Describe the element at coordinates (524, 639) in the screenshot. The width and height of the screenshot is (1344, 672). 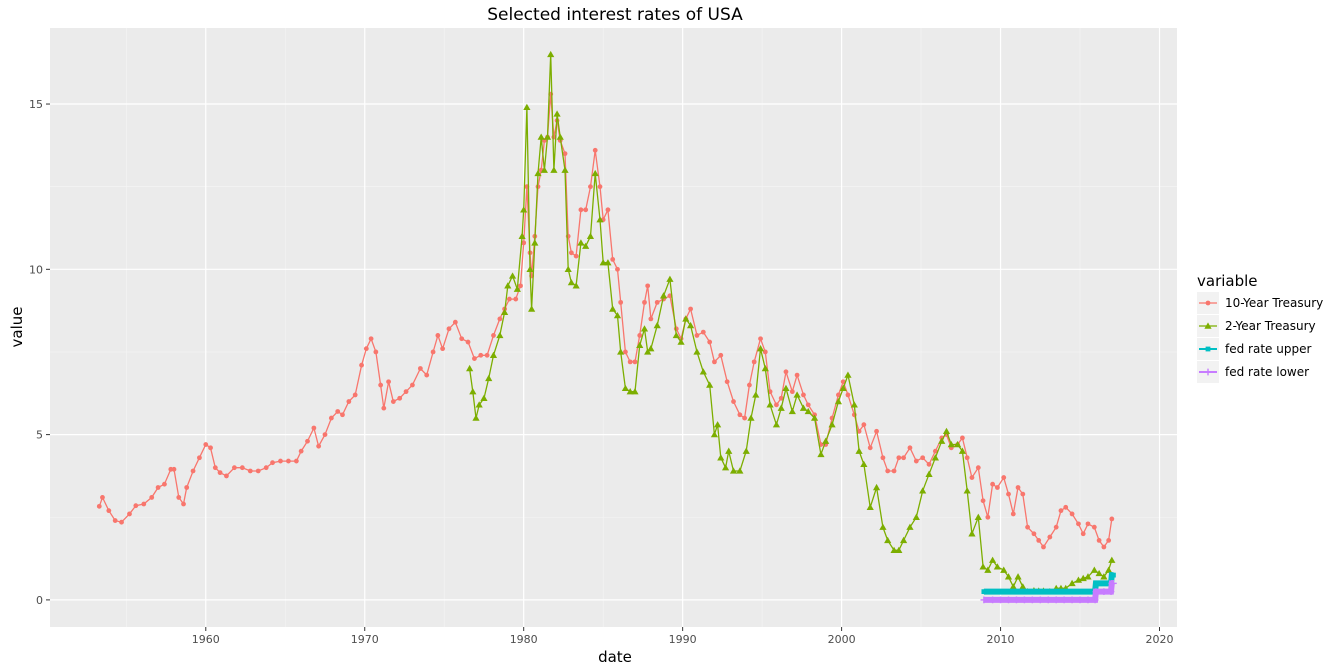
I see `x-tick-label: 1980` at that location.